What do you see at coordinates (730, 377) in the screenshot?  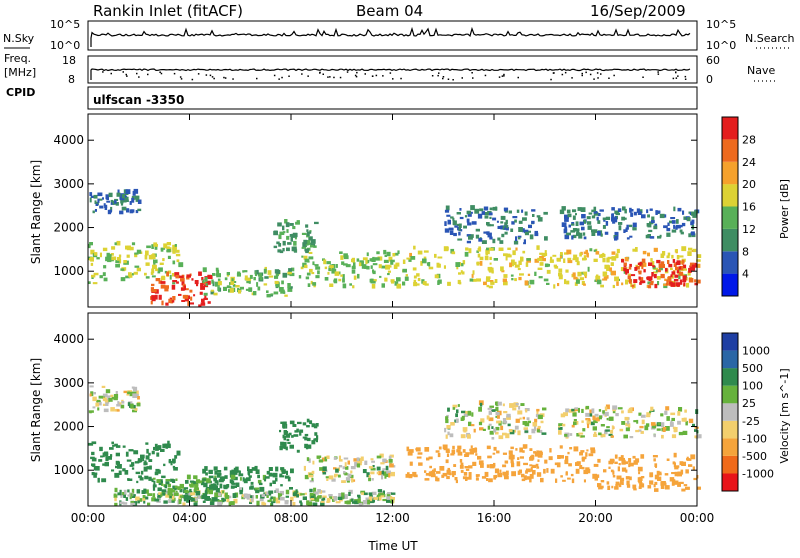 I see `velocity-colorbar-segment` at bounding box center [730, 377].